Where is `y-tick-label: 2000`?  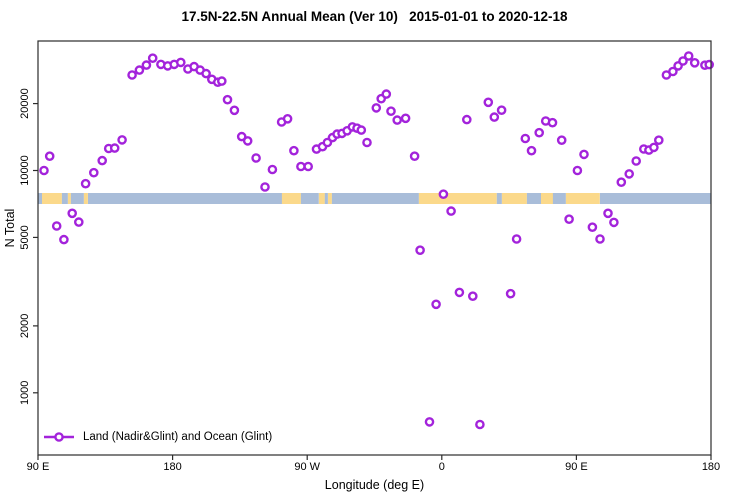
y-tick-label: 2000 is located at coordinates (25, 326).